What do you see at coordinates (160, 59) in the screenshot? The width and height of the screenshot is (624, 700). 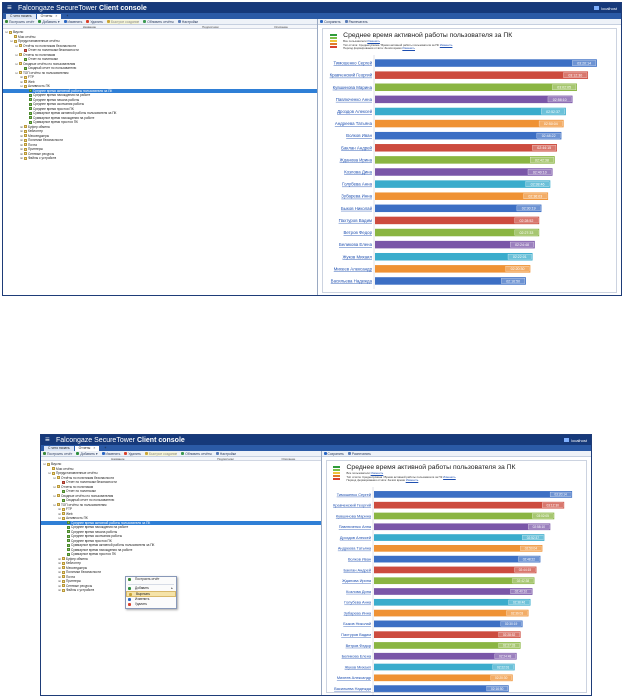 I see `tree-item: Отчет по политикам` at bounding box center [160, 59].